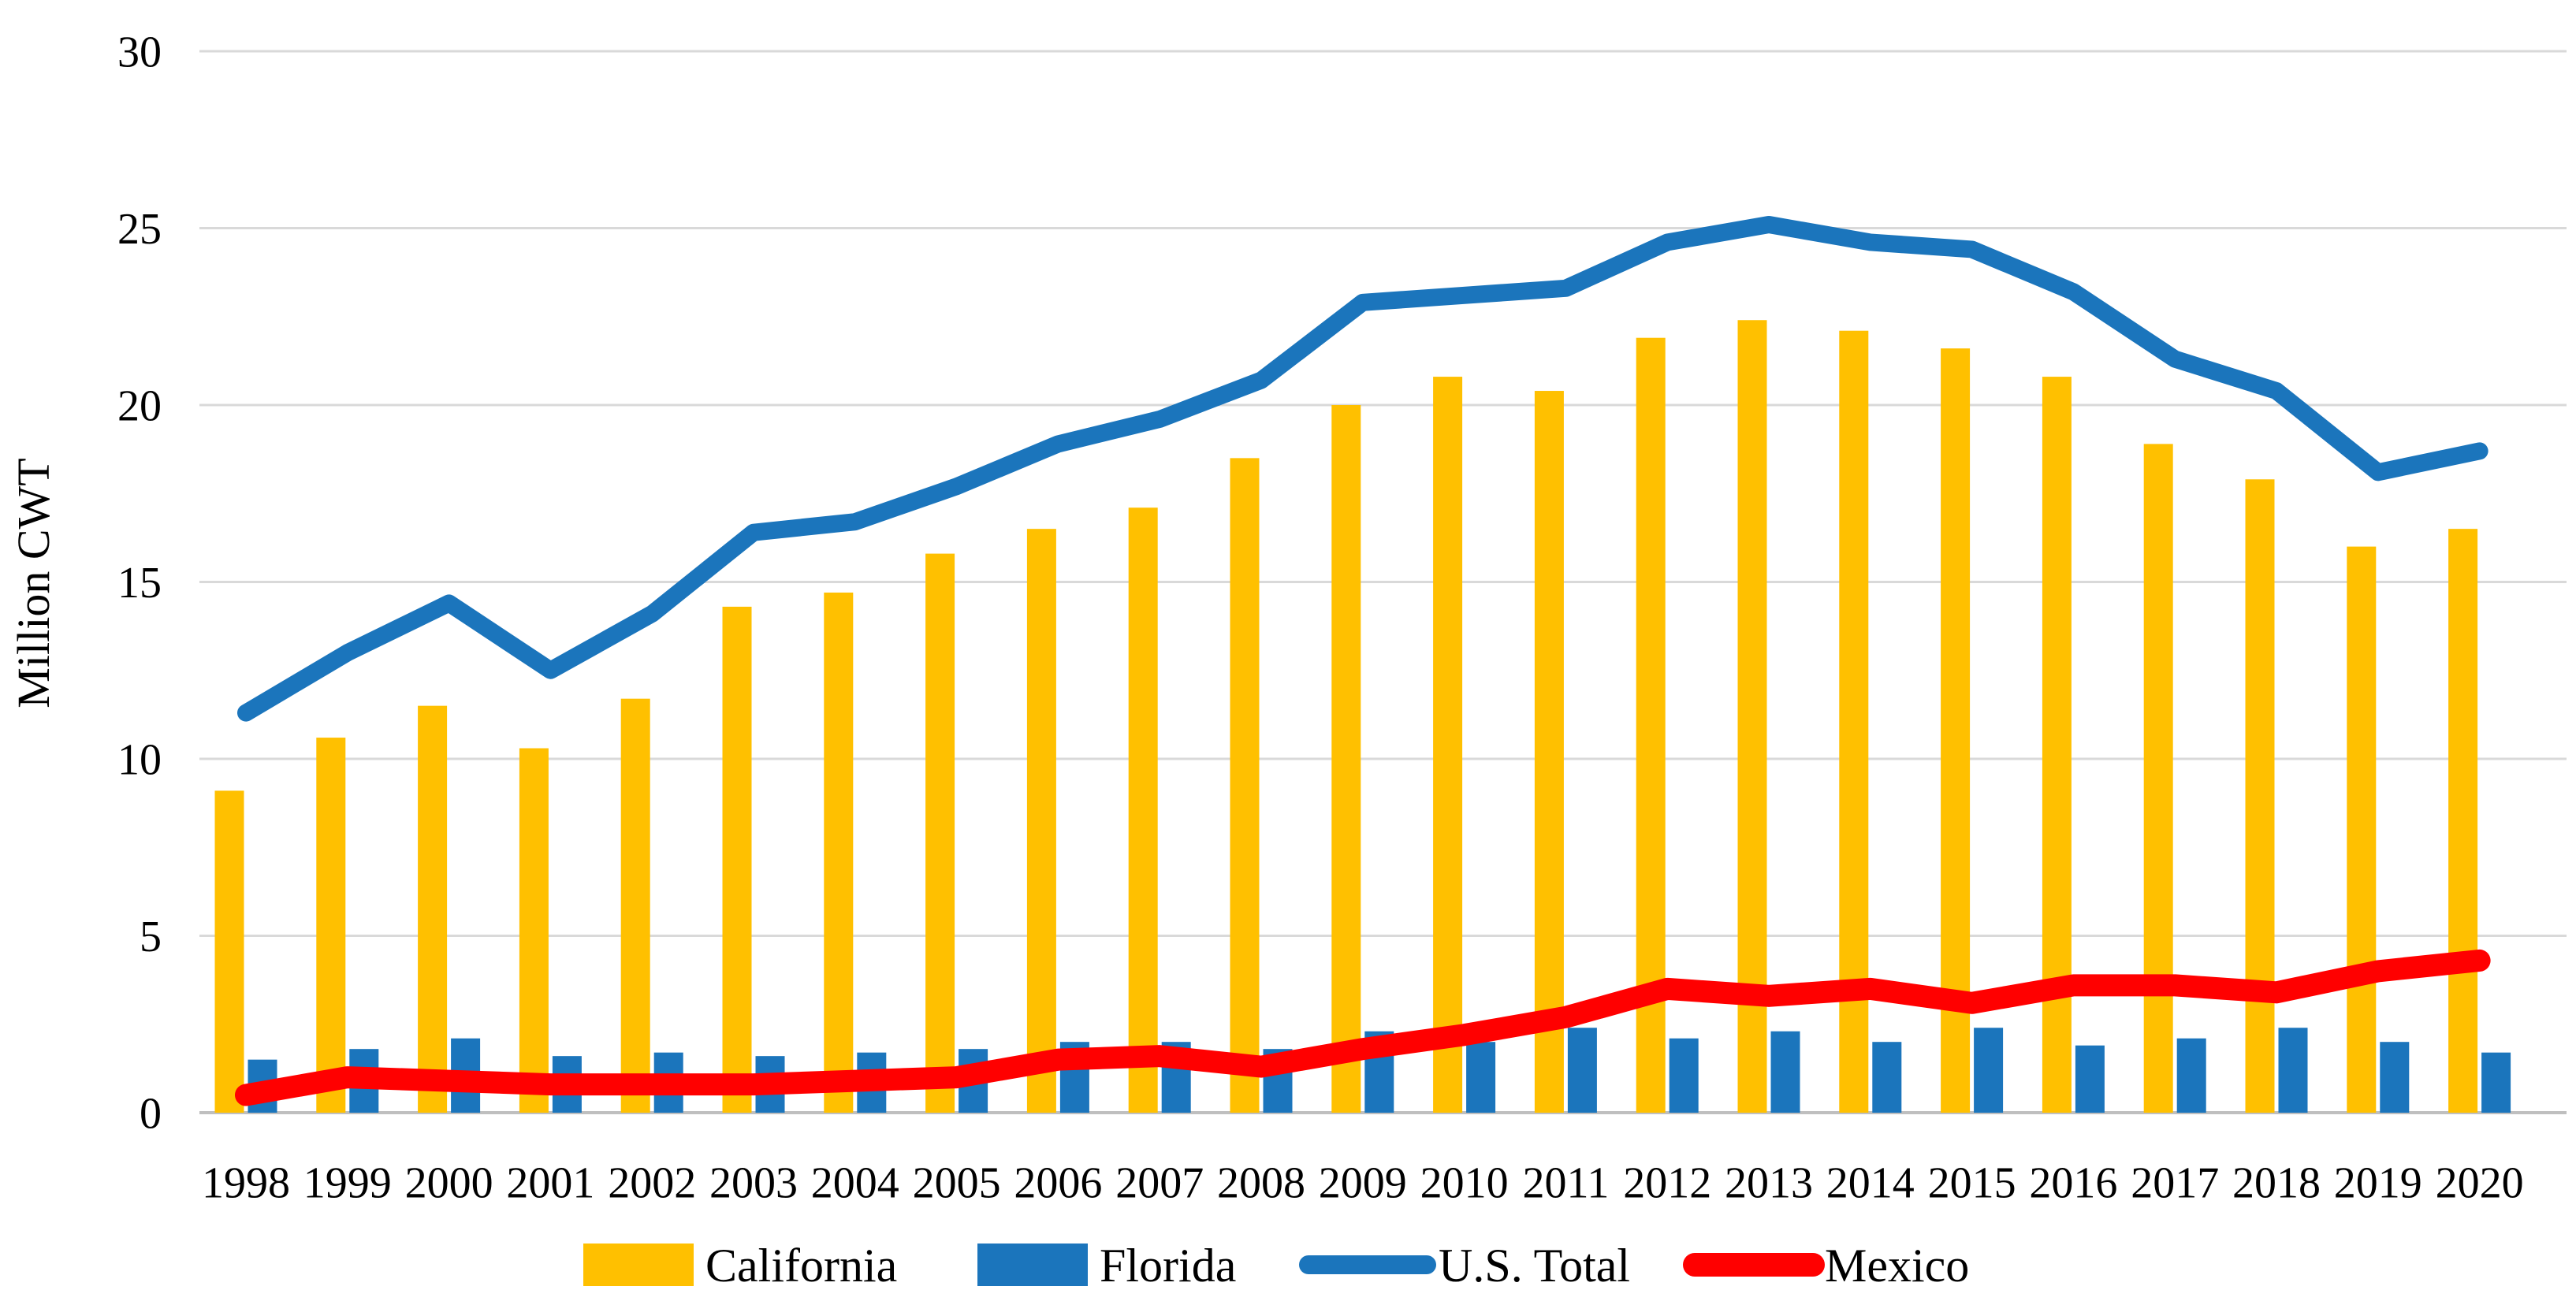  What do you see at coordinates (550, 1183) in the screenshot?
I see `x-label-2001: 2001` at bounding box center [550, 1183].